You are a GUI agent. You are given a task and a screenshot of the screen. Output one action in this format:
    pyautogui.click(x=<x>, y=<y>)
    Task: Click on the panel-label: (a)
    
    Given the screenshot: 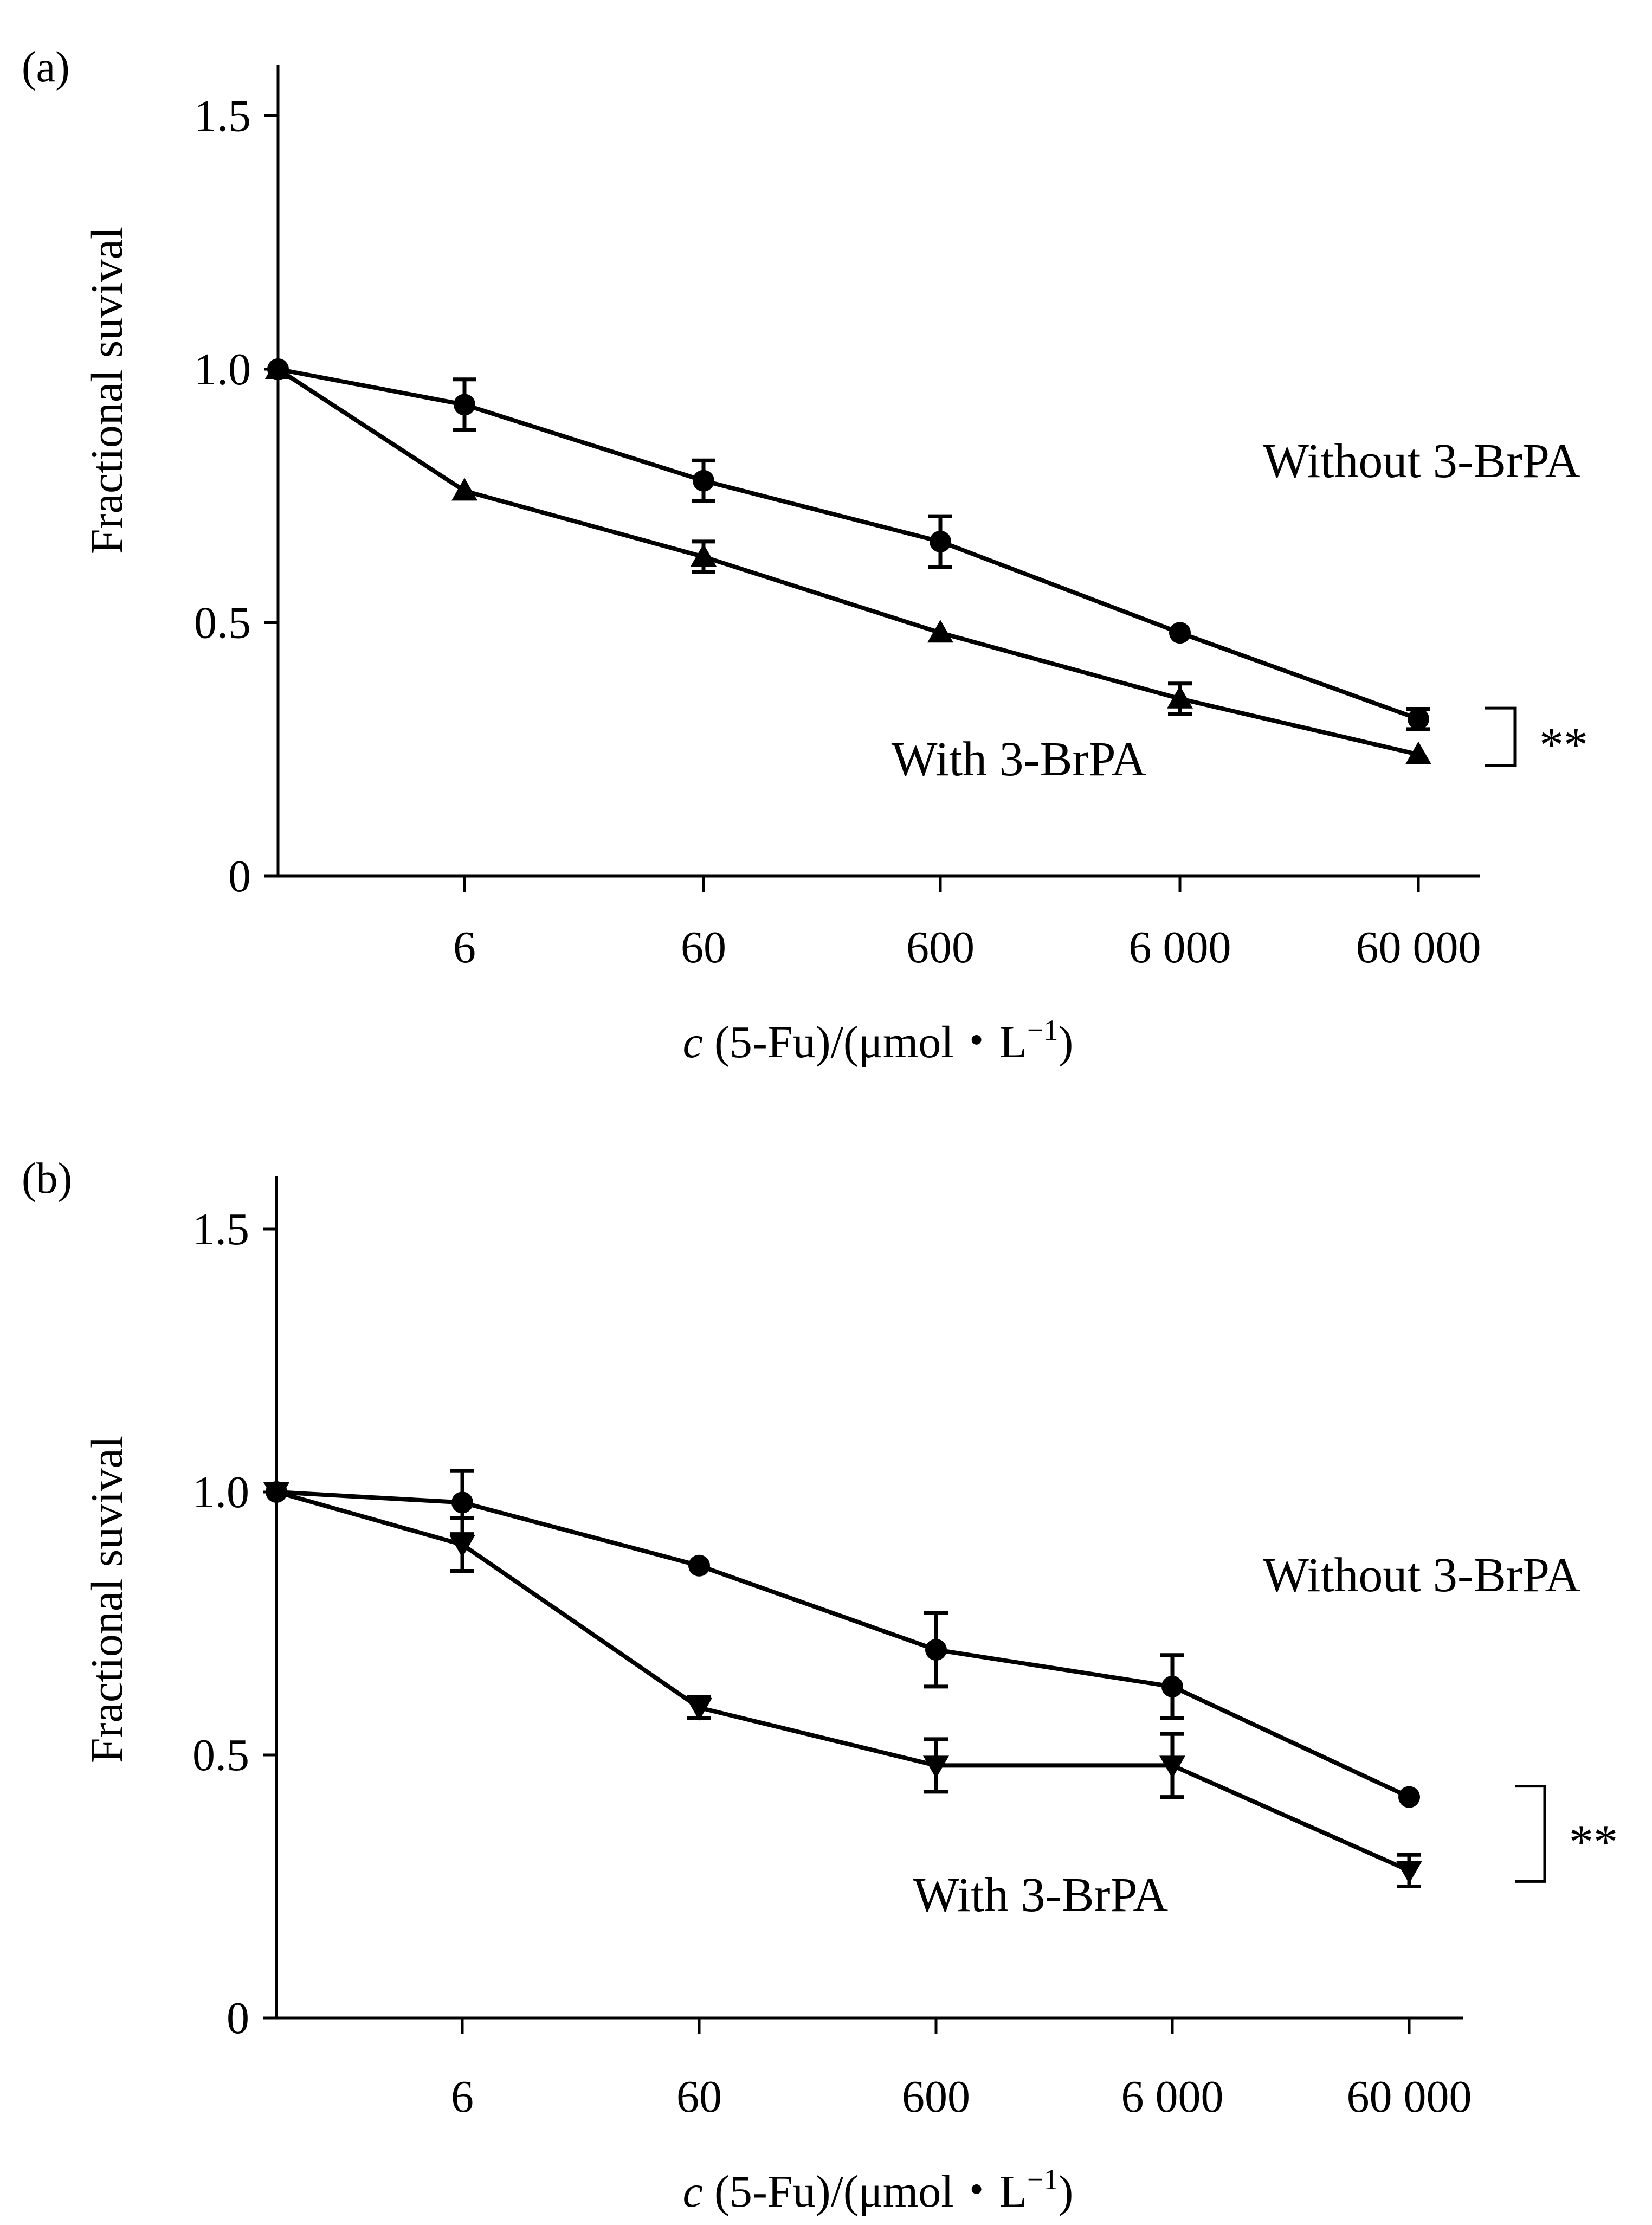 What is the action you would take?
    pyautogui.click(x=46, y=67)
    